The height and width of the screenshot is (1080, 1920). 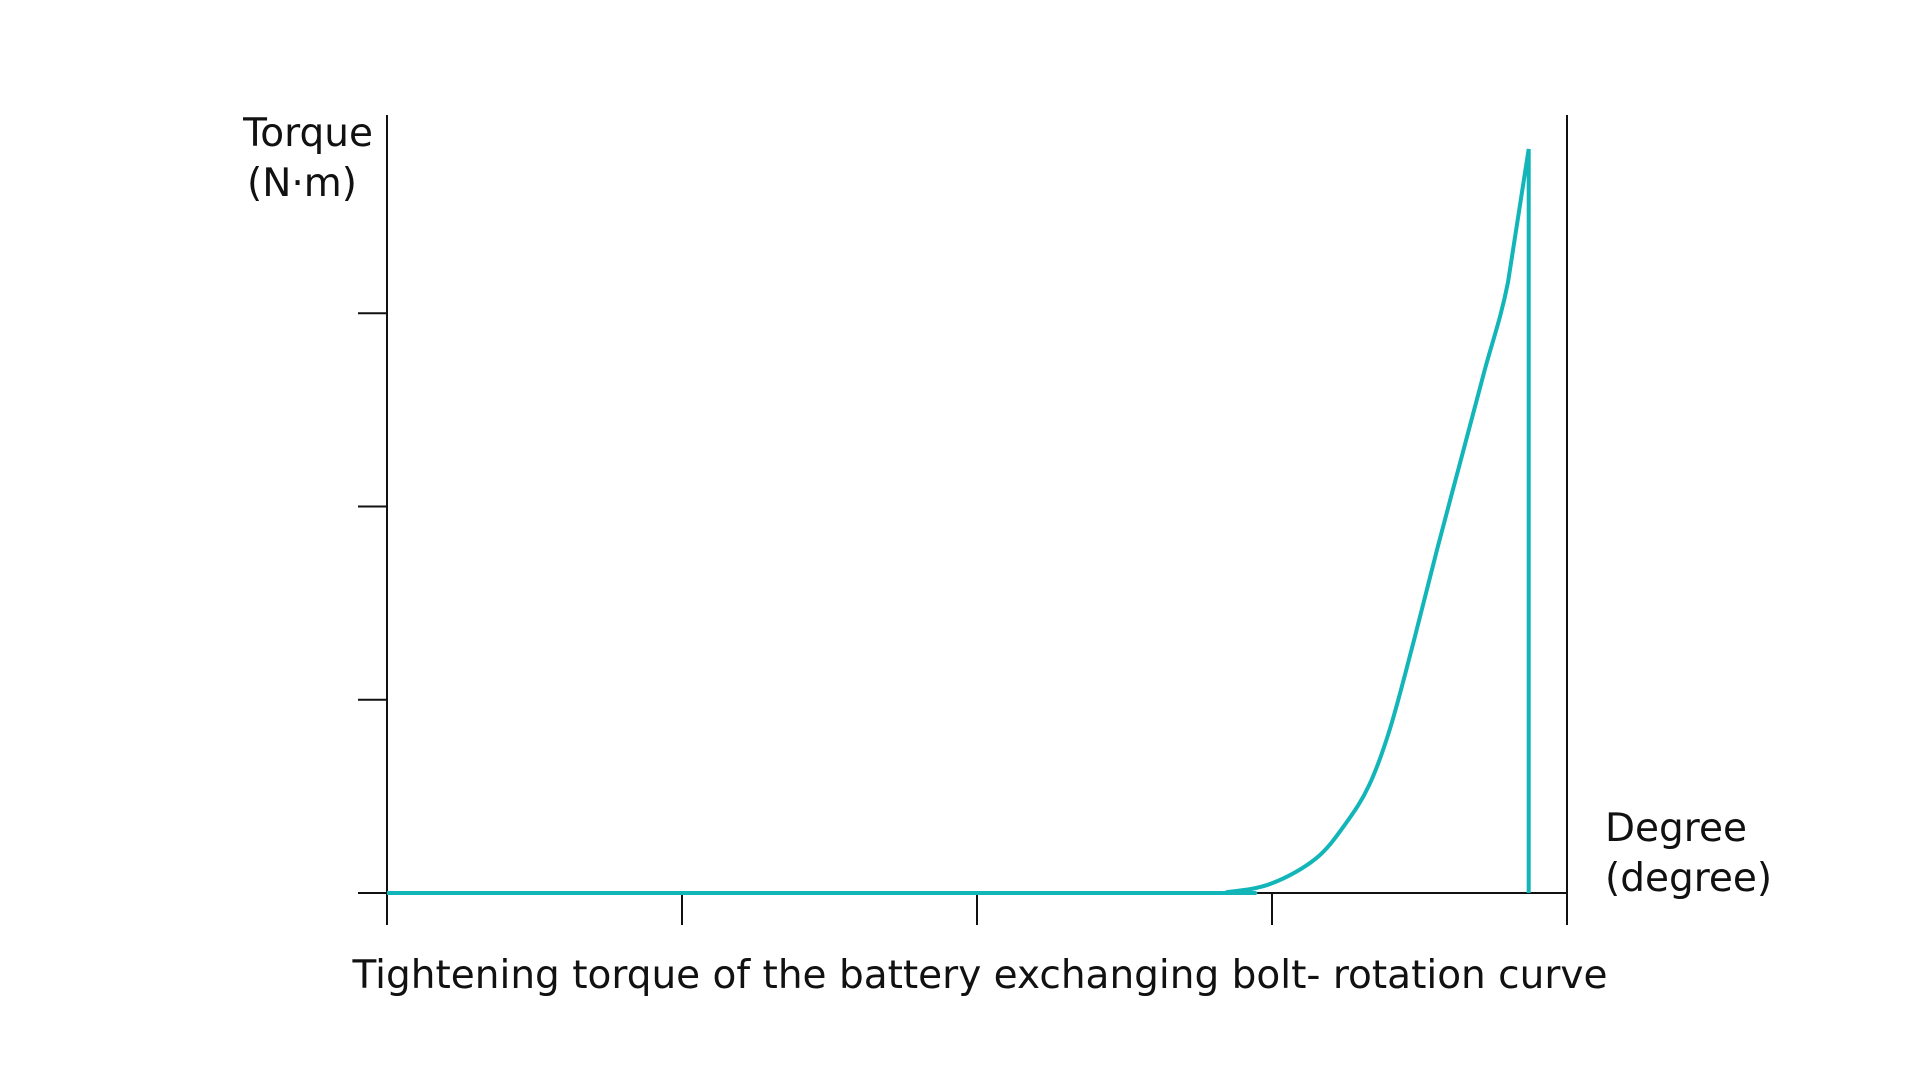 What do you see at coordinates (308, 133) in the screenshot?
I see `y-axis-label-line-1: Torque` at bounding box center [308, 133].